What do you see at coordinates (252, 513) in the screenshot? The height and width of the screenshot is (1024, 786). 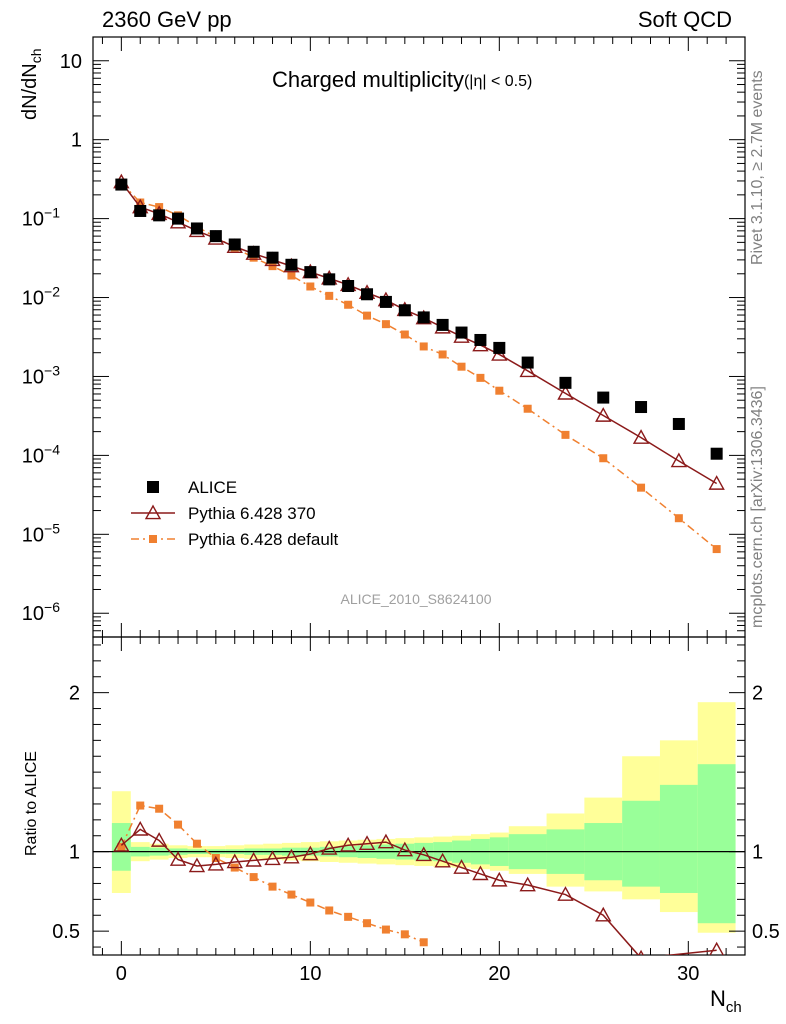 I see `legend-label: Pythia 6.428 370` at bounding box center [252, 513].